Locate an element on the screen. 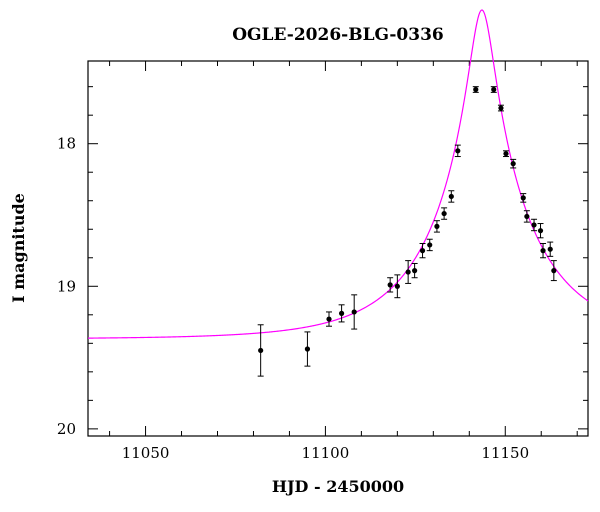  y-tick-label: 20 is located at coordinates (66, 429).